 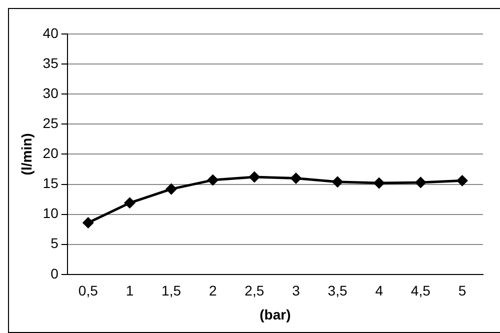 What do you see at coordinates (26, 154) in the screenshot?
I see `y-axis-title: (l/min)` at bounding box center [26, 154].